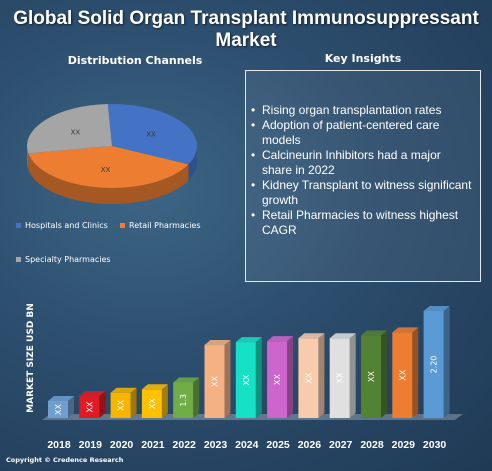  What do you see at coordinates (59, 445) in the screenshot?
I see `x-tick-label: 2018` at bounding box center [59, 445].